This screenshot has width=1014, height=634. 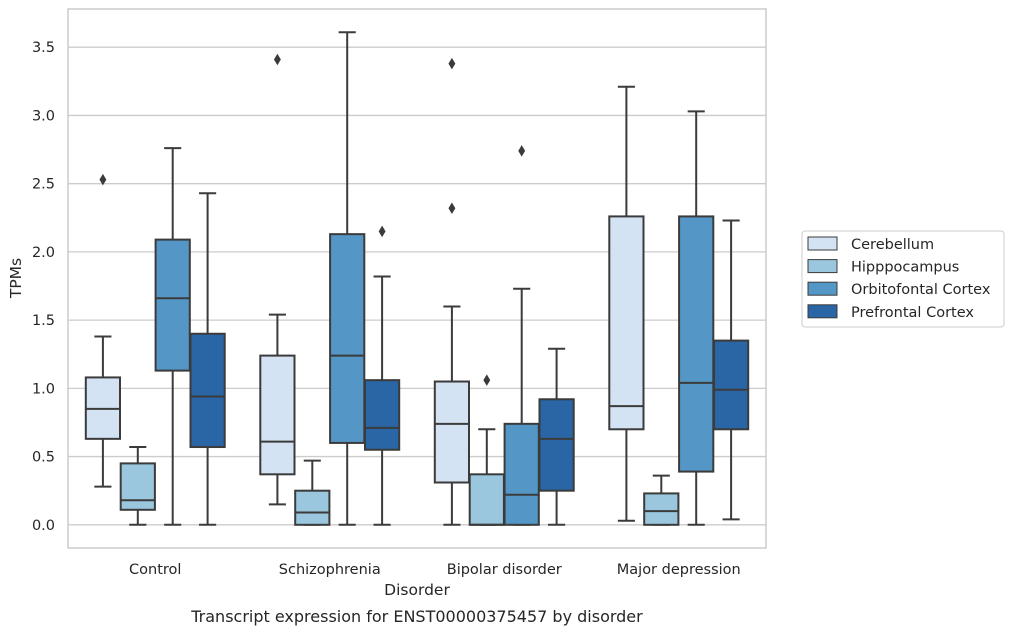 What do you see at coordinates (43, 185) in the screenshot?
I see `y-tick-label: 2.5` at bounding box center [43, 185].